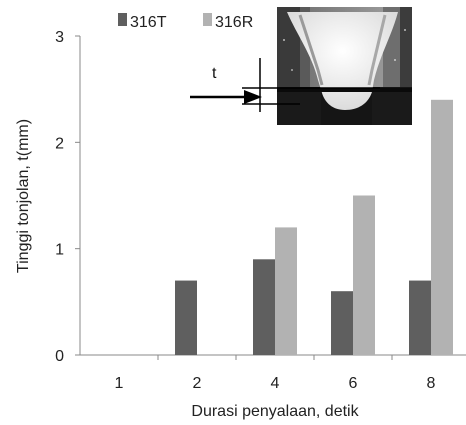 This screenshot has height=425, width=466. I want to click on y-tick-label: 1, so click(59, 250).